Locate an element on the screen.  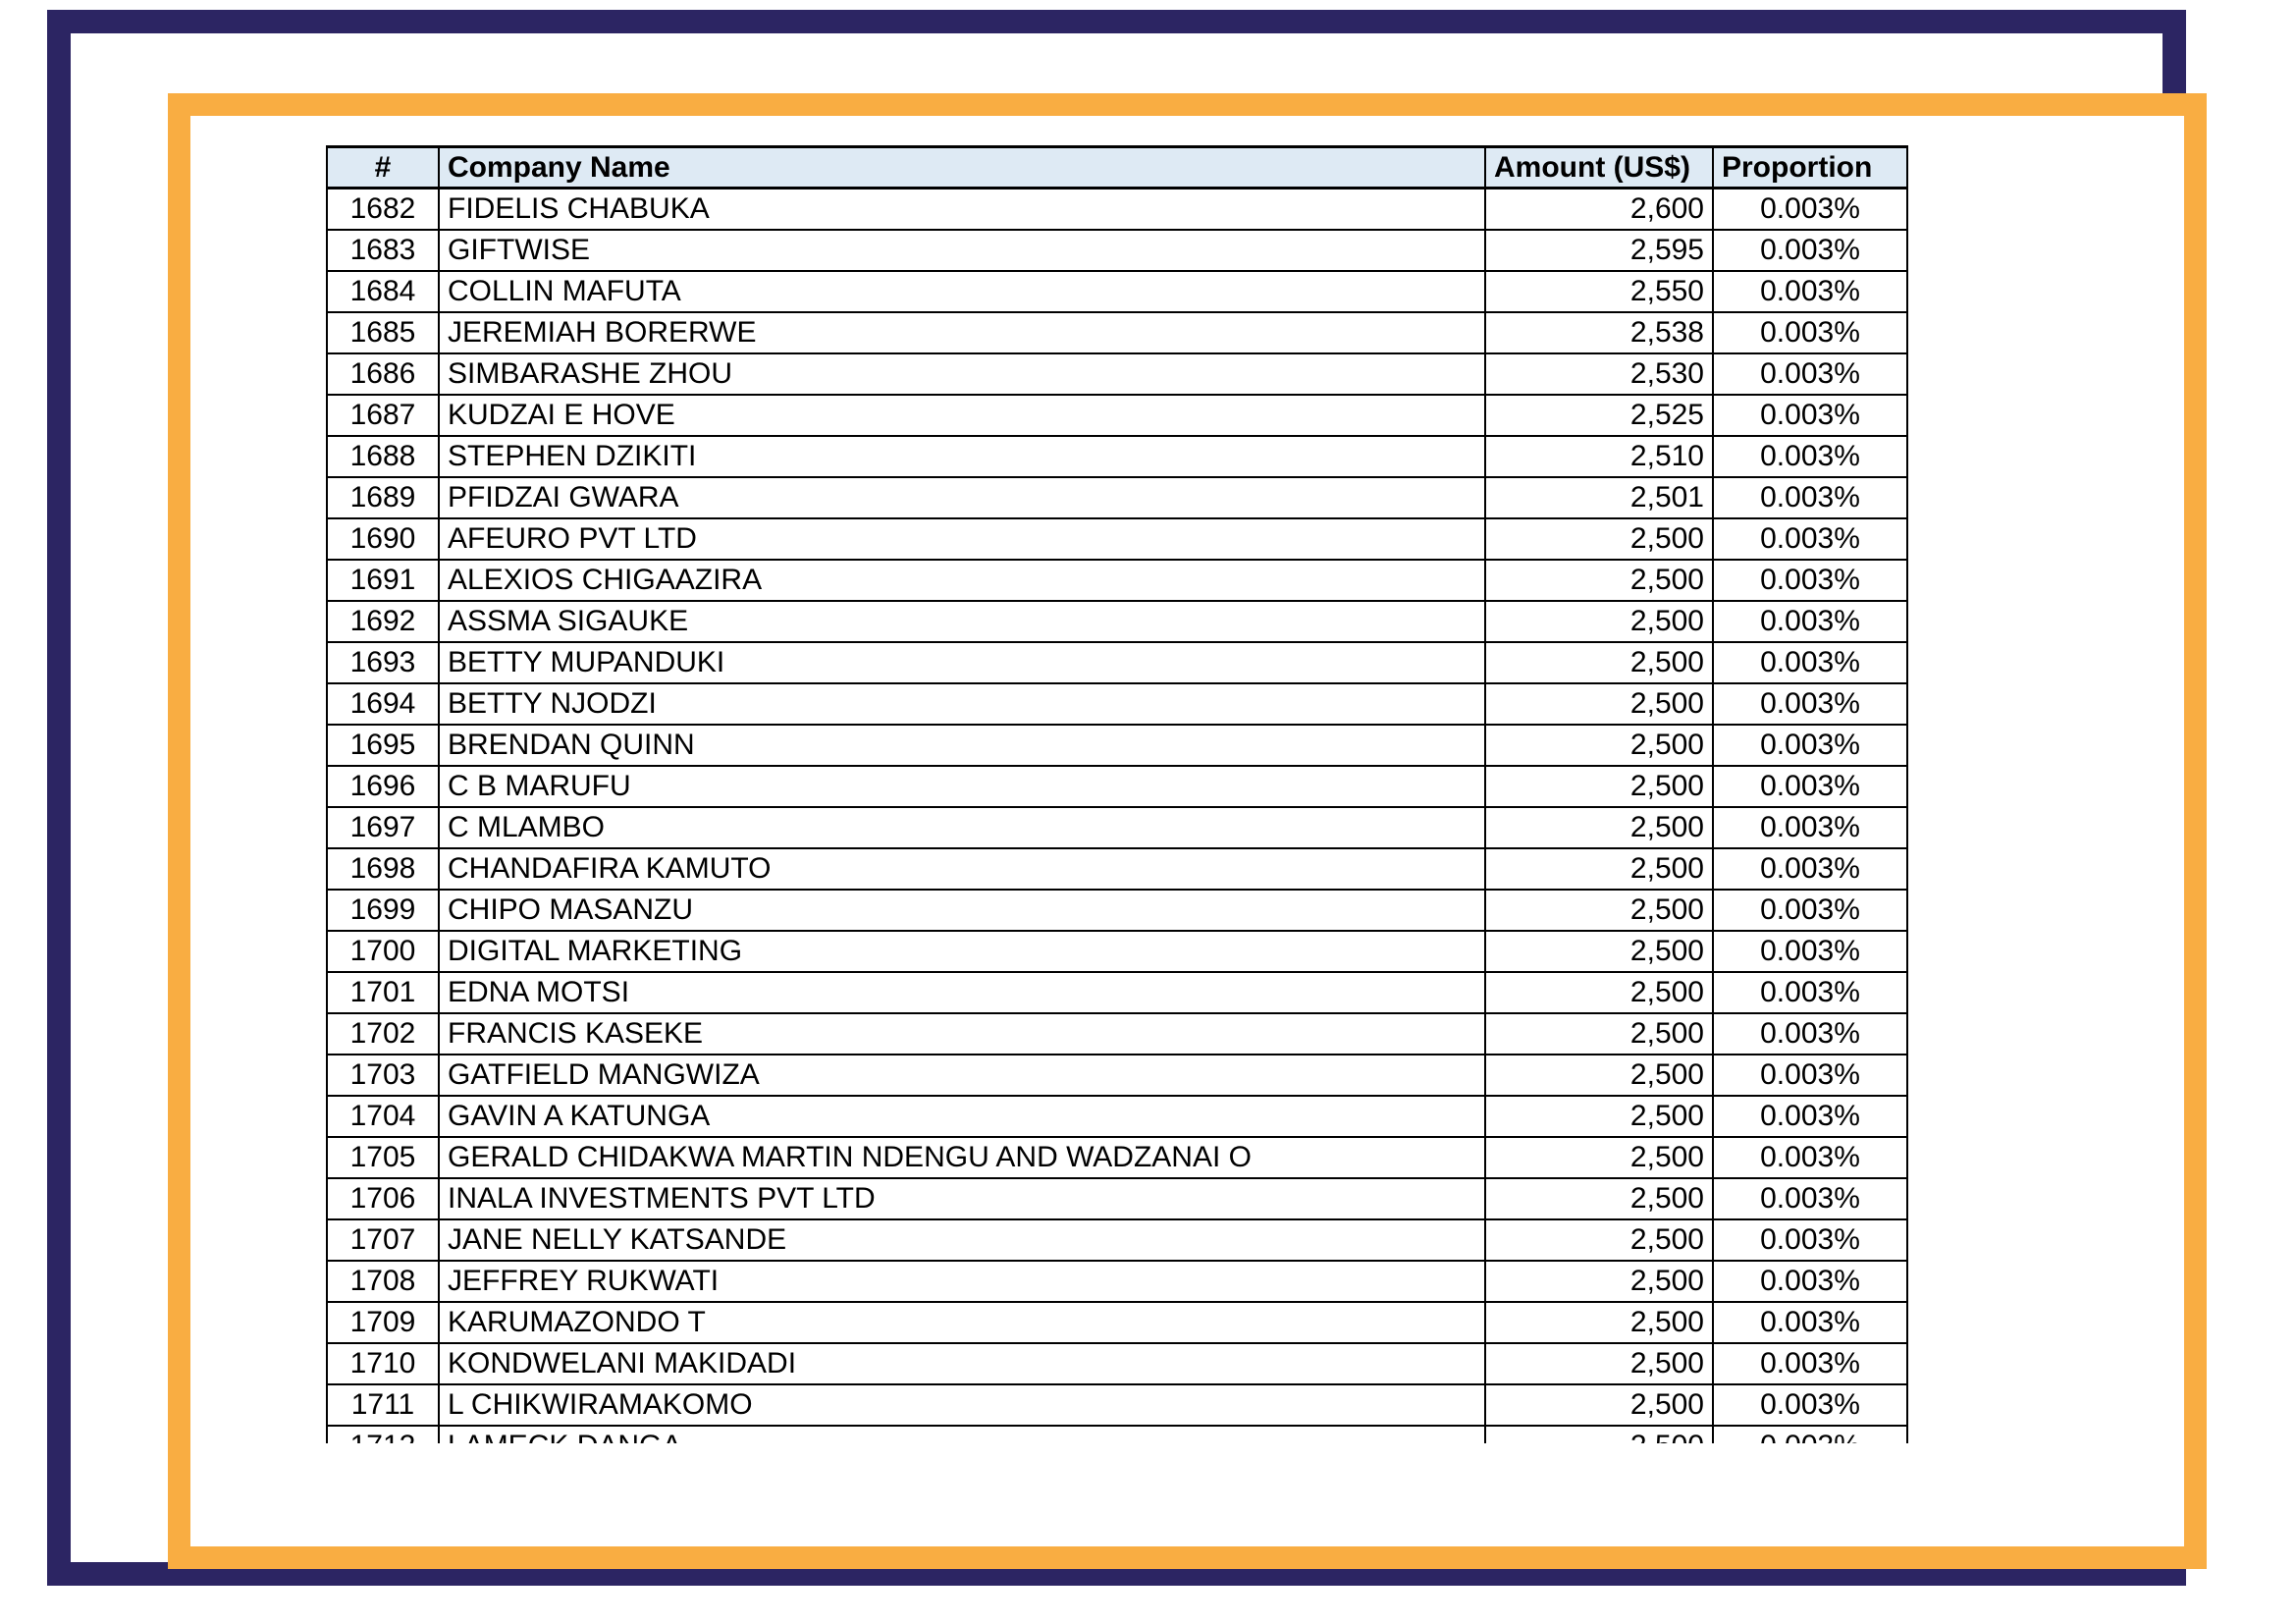
column-header-index: # is located at coordinates (383, 167).